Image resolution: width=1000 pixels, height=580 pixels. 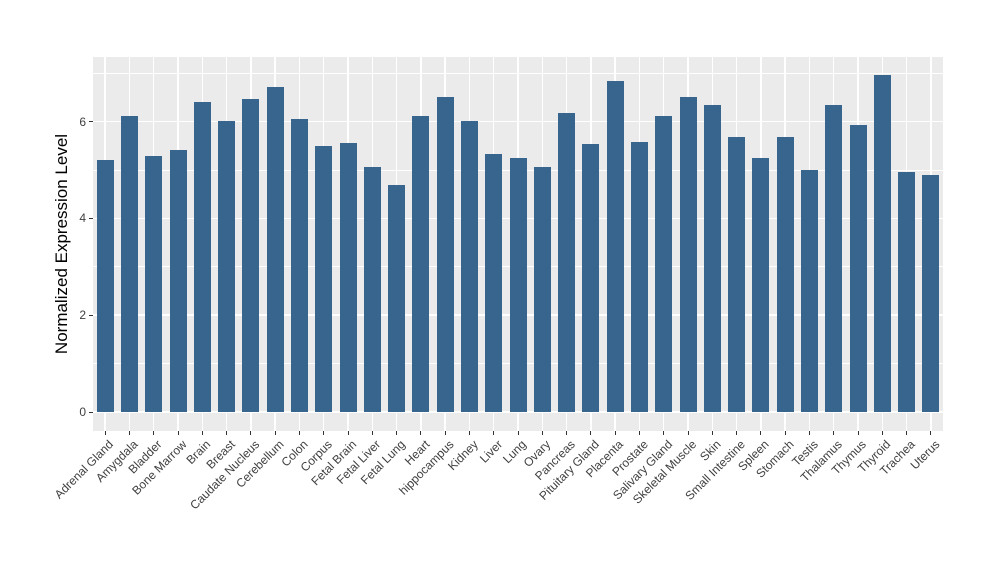 I want to click on y-tick-label: 2, so click(x=82, y=315).